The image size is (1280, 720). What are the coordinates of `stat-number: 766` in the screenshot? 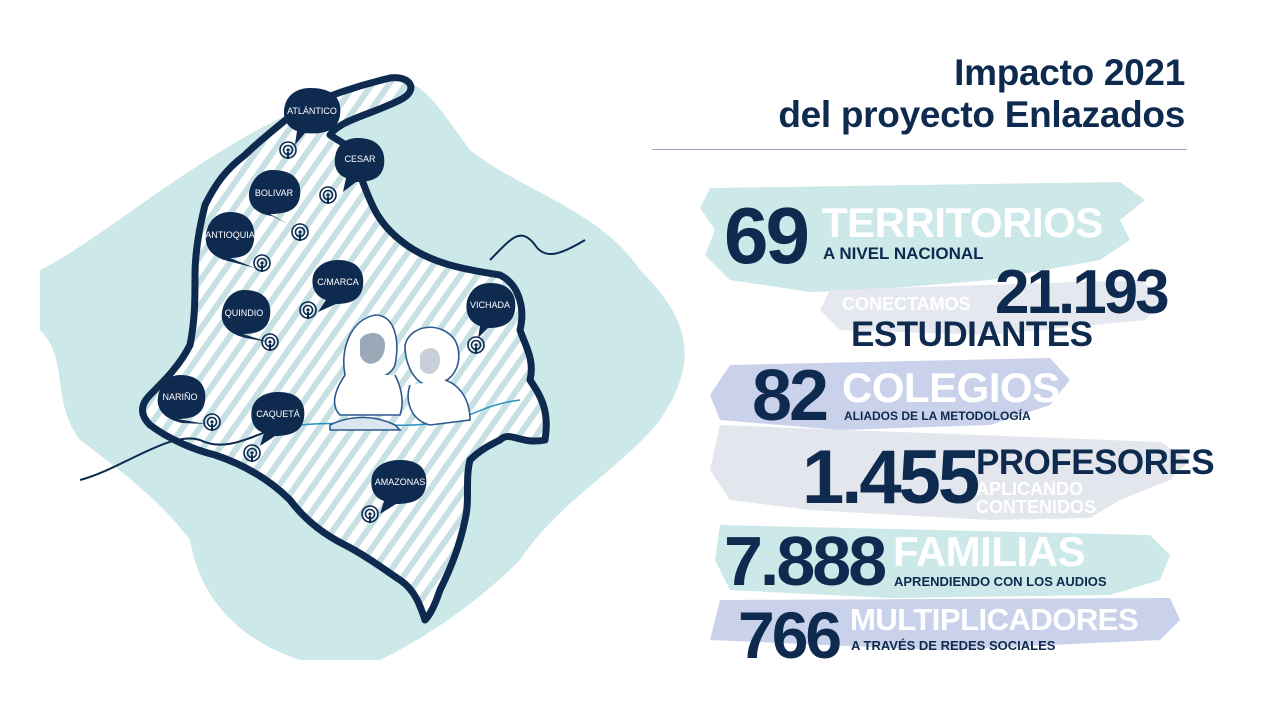 It's located at (790, 635).